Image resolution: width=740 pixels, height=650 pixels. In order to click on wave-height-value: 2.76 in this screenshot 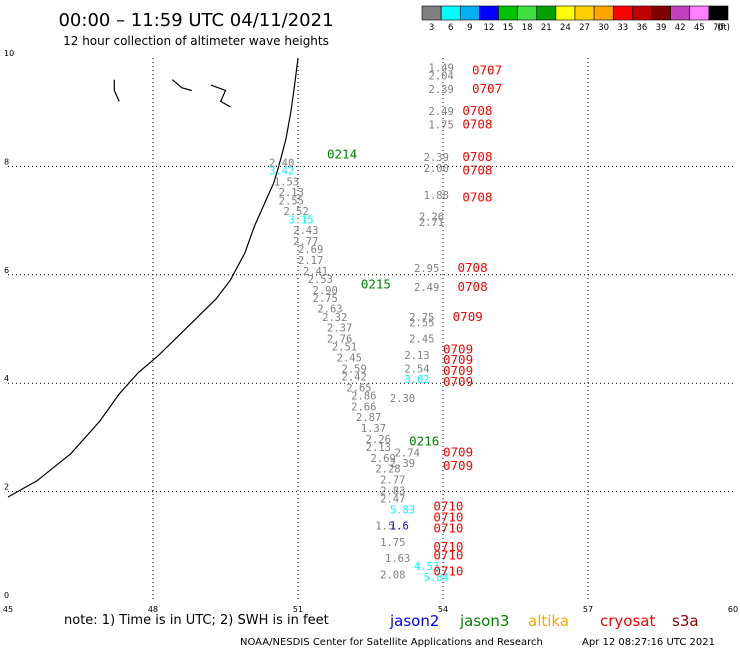, I will do `click(339, 340)`.